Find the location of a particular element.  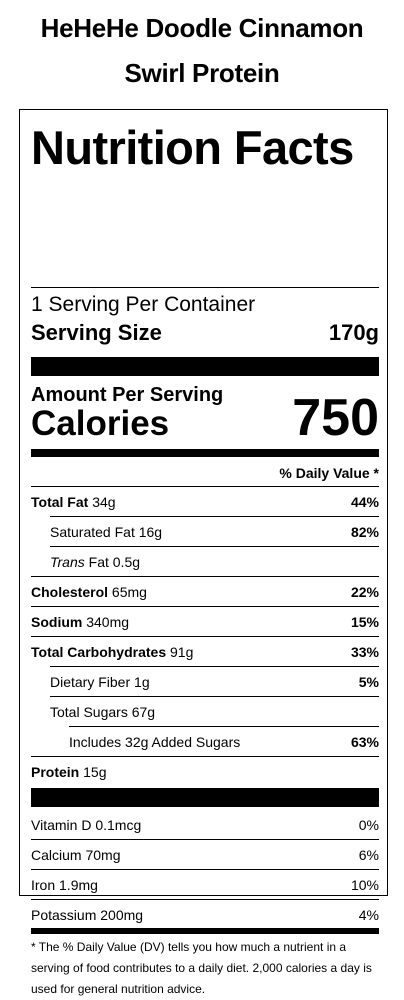

nutrient-label: Dietary Fiber is located at coordinates (90, 682).